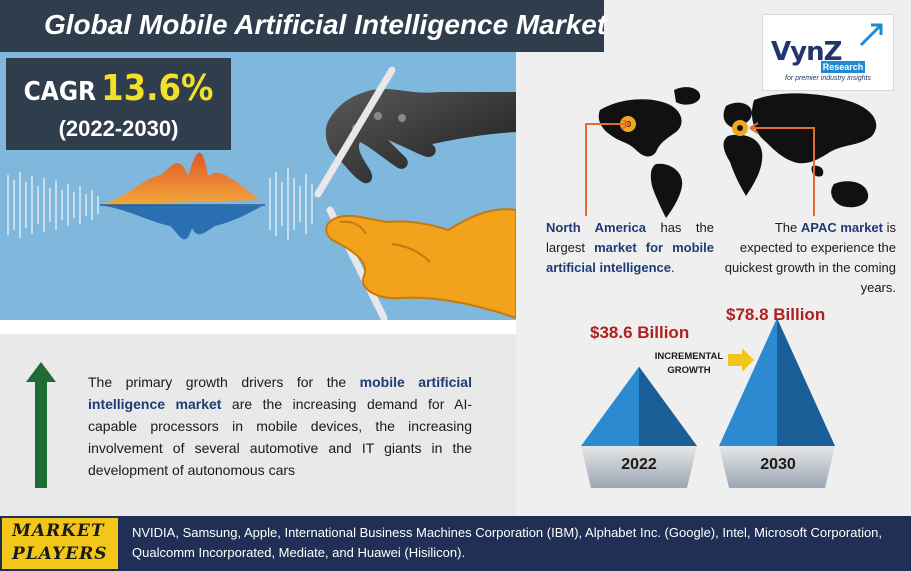  What do you see at coordinates (776, 314) in the screenshot?
I see `value-2030: $78.8 Billion` at bounding box center [776, 314].